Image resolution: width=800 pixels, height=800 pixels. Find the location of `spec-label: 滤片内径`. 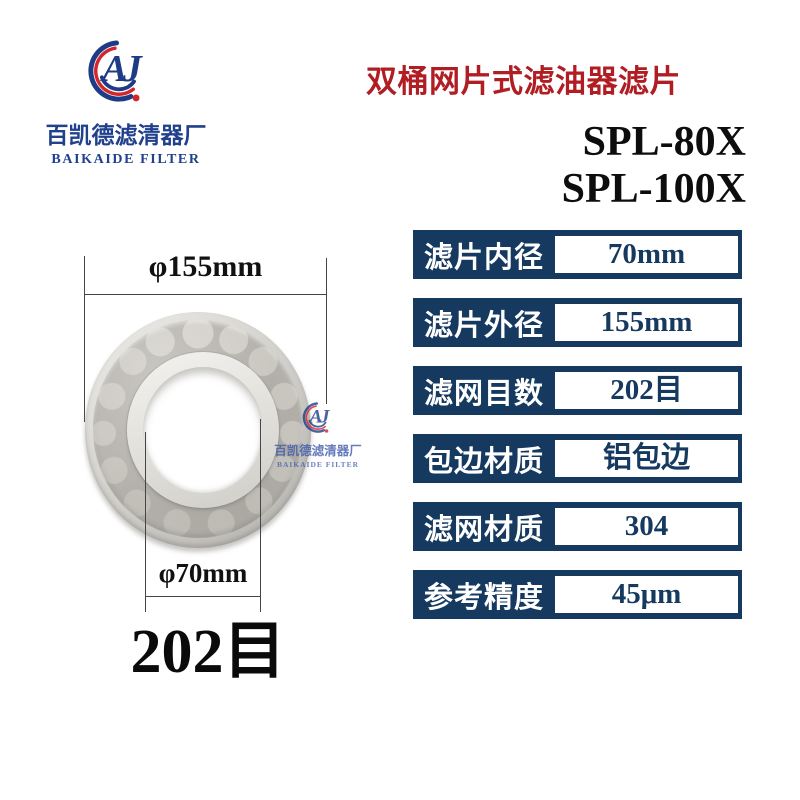

spec-label: 滤片内径 is located at coordinates (483, 257).